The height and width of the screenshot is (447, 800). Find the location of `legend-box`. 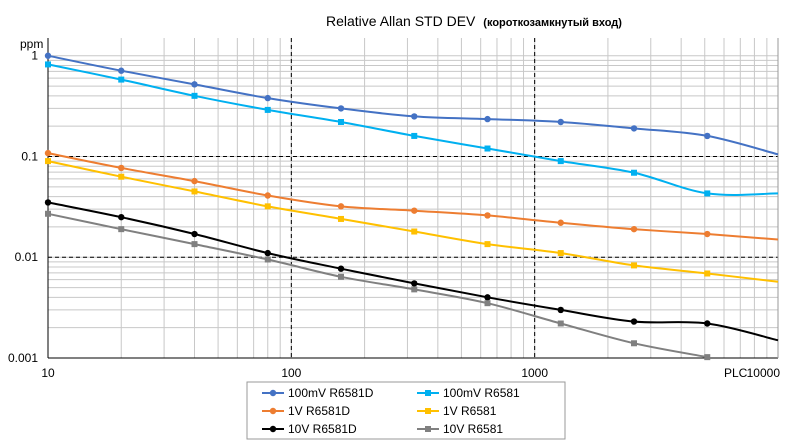

legend-box is located at coordinates (406, 410).